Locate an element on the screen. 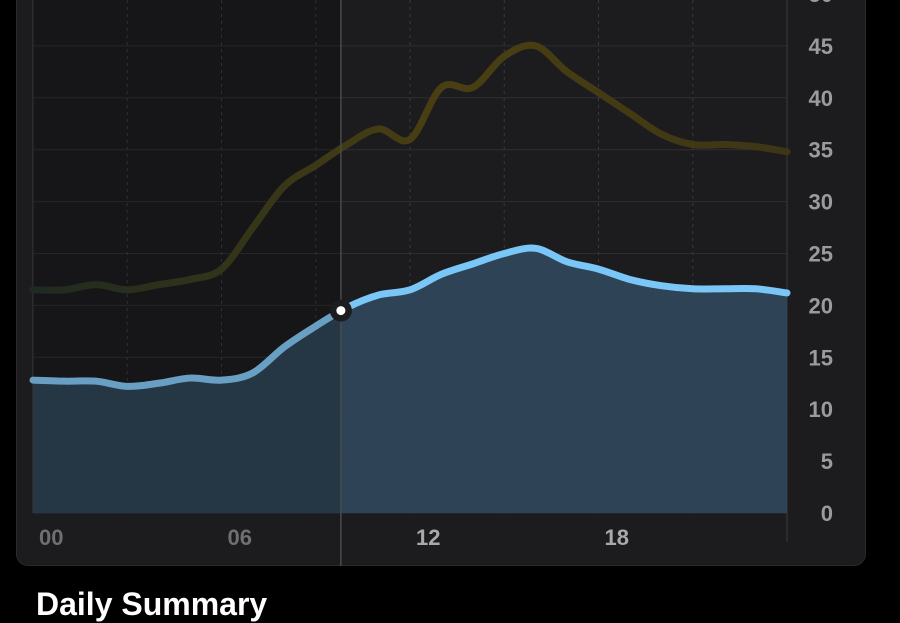 Image resolution: width=900 pixels, height=623 pixels. series-line-future is located at coordinates (565, 279).